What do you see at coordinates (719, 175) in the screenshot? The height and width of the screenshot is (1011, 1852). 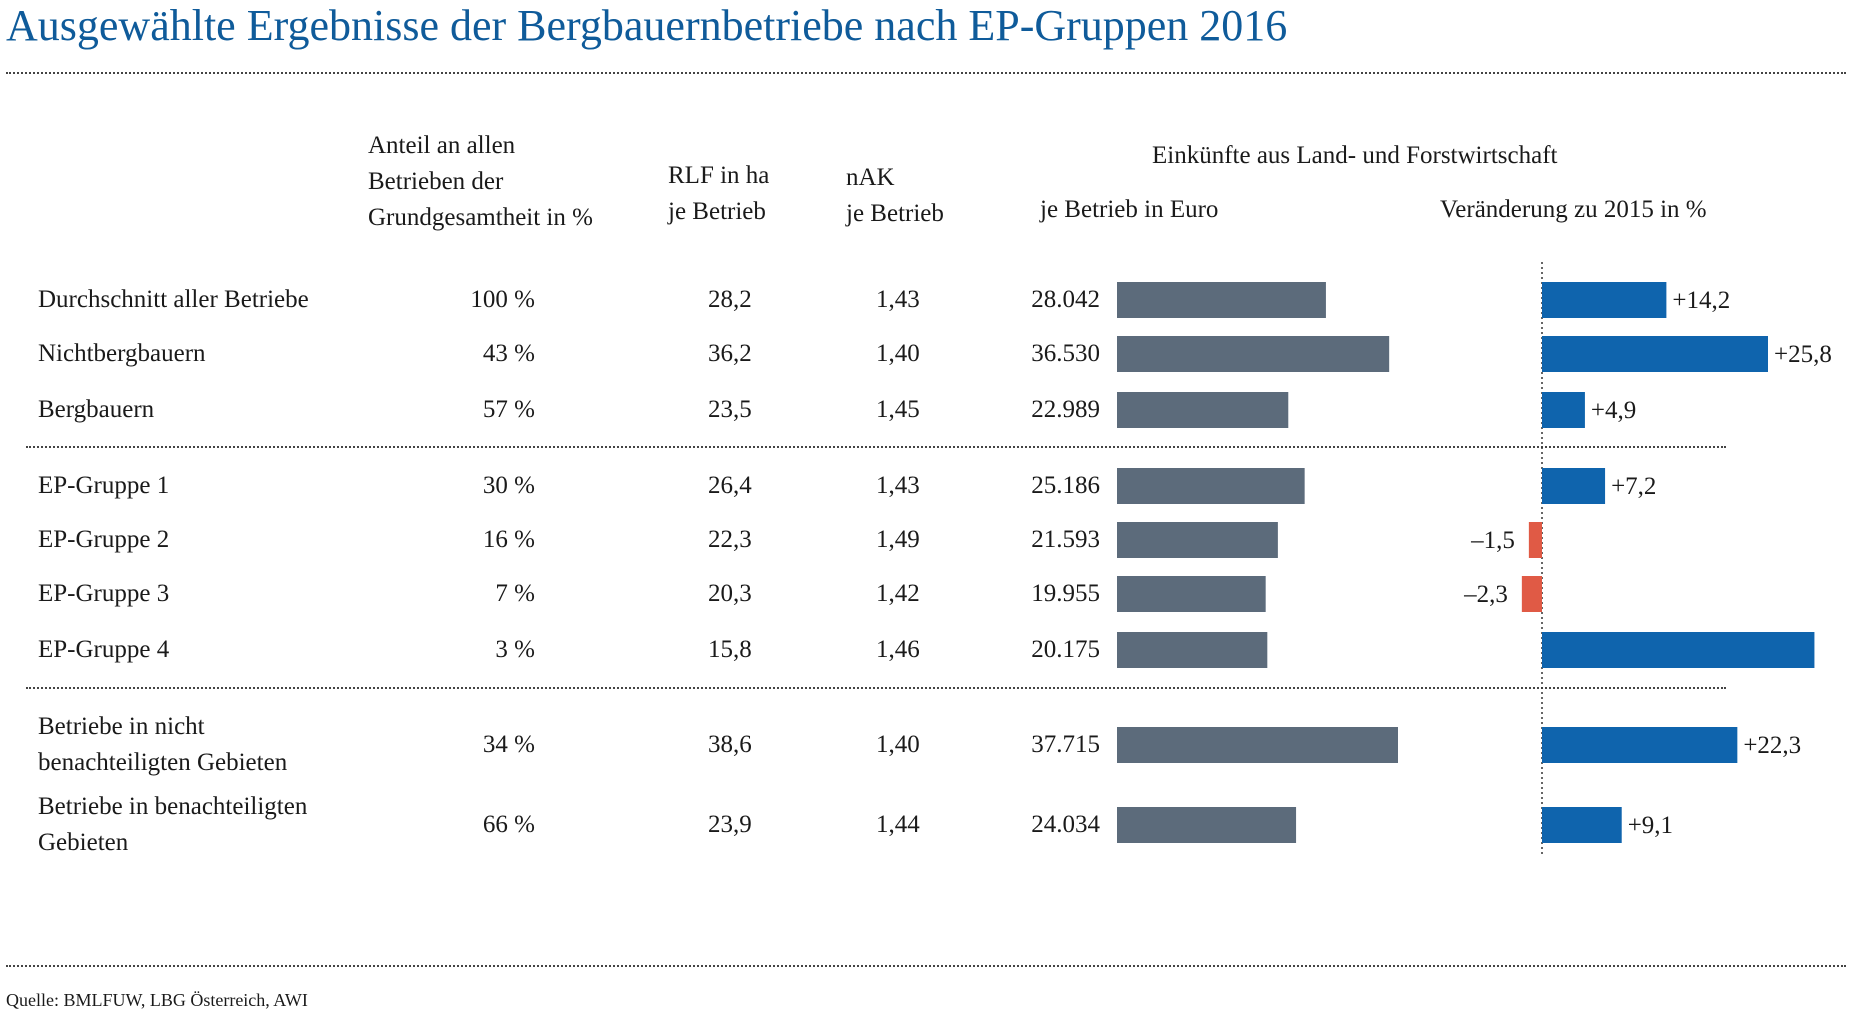 I see `header-rlf-line1: RLF in ha` at bounding box center [719, 175].